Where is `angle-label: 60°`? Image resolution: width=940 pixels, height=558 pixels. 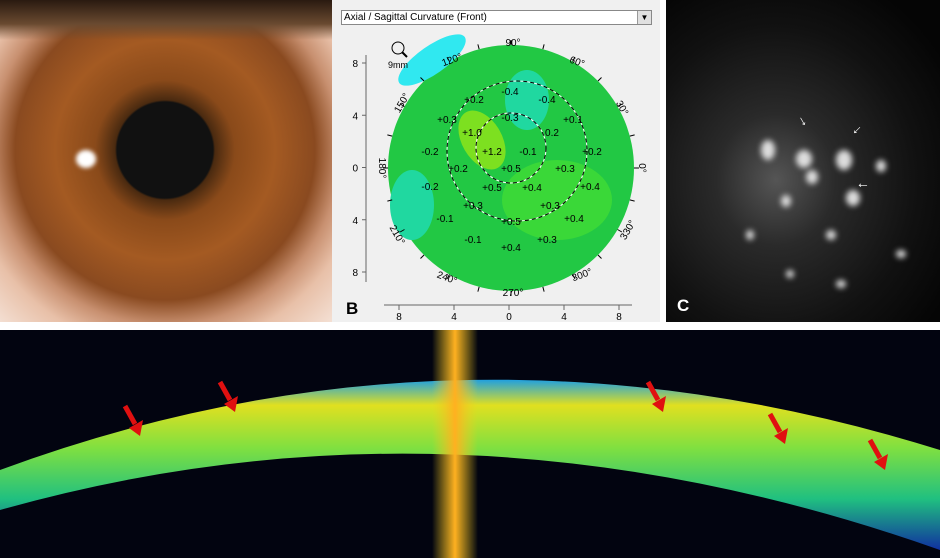
angle-label: 60° is located at coordinates (577, 63).